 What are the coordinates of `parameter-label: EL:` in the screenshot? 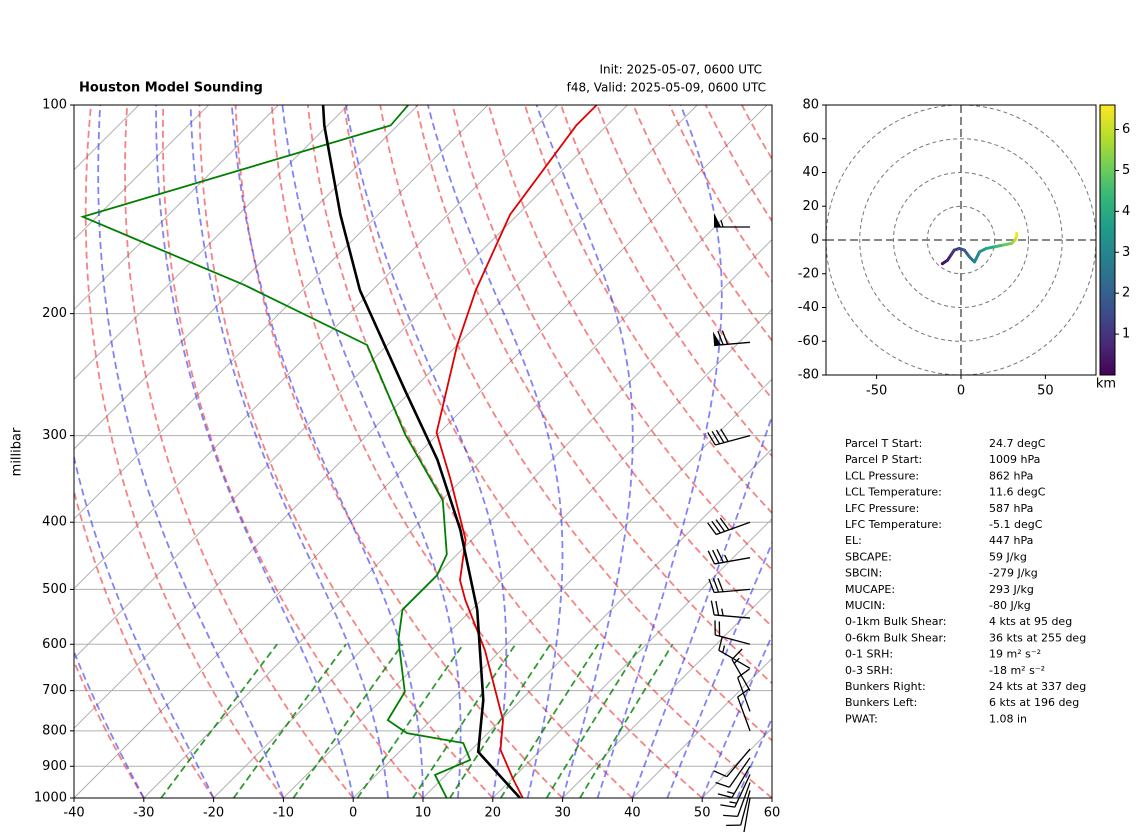 It's located at (853, 540).